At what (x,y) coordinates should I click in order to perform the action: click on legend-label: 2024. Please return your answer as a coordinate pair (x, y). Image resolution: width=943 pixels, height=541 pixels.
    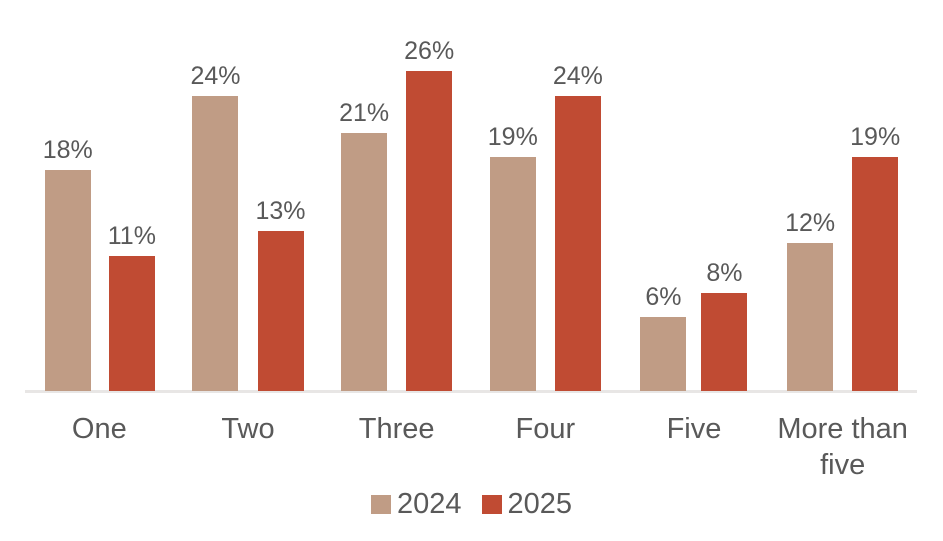
    Looking at the image, I should click on (429, 504).